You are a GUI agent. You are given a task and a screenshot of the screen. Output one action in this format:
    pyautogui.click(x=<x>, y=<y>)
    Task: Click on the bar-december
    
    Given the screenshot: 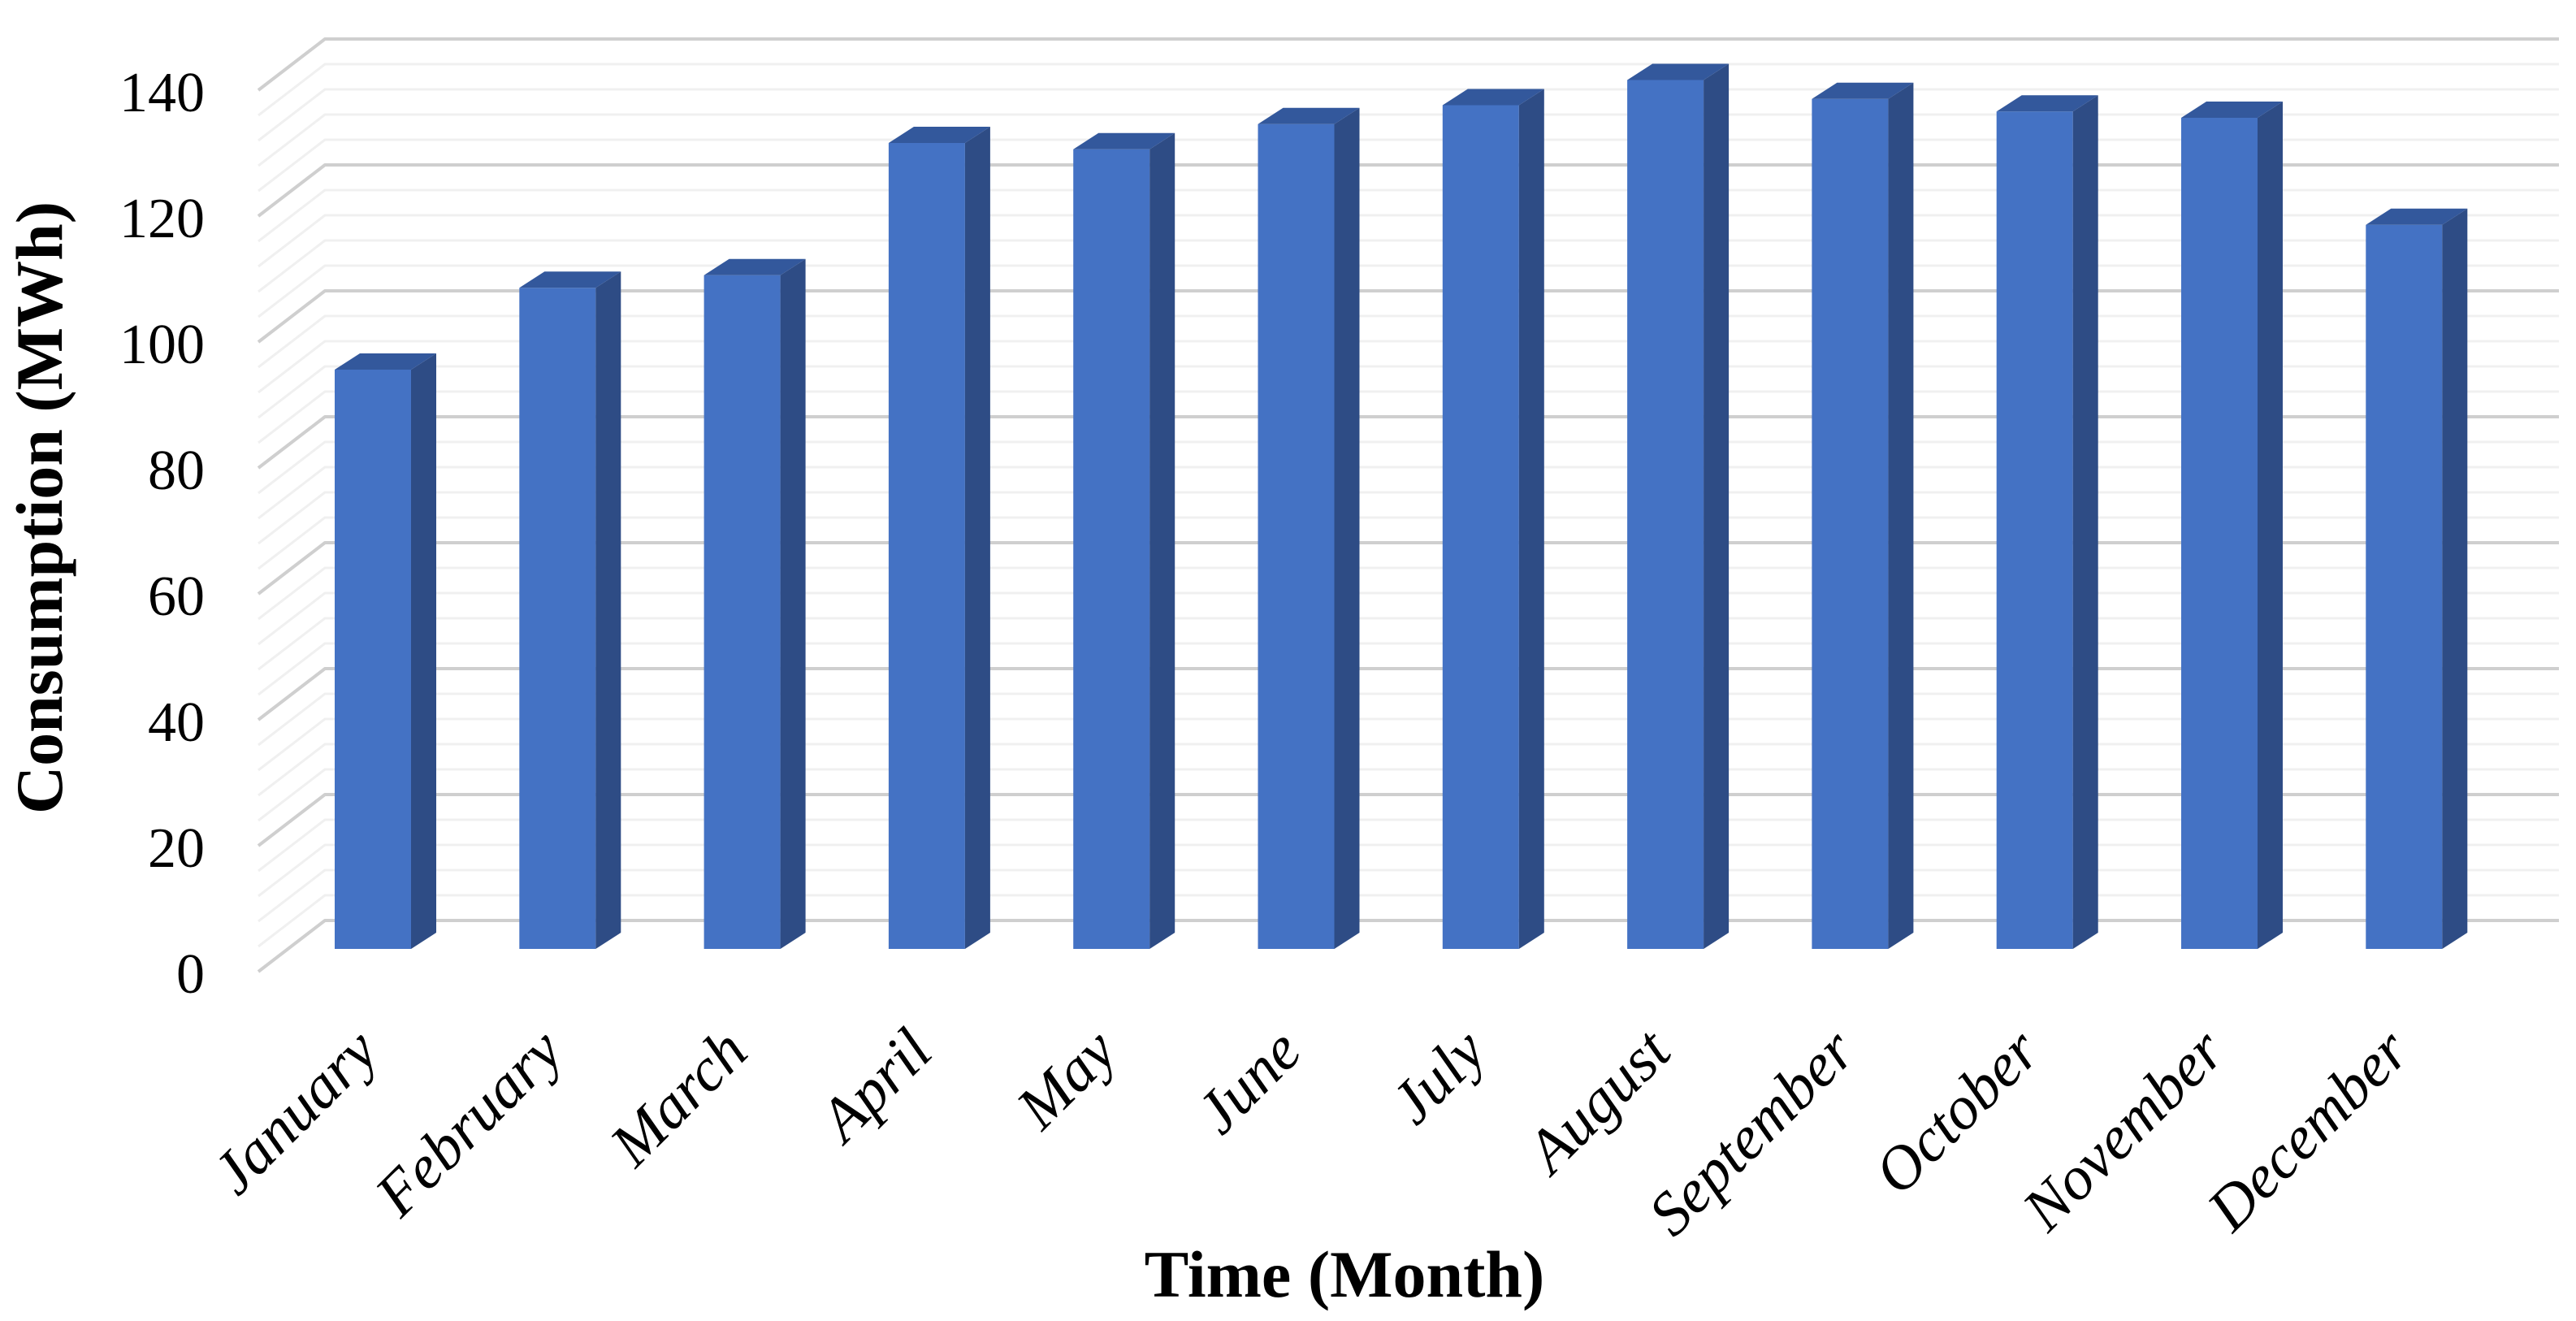 What is the action you would take?
    pyautogui.click(x=2417, y=578)
    